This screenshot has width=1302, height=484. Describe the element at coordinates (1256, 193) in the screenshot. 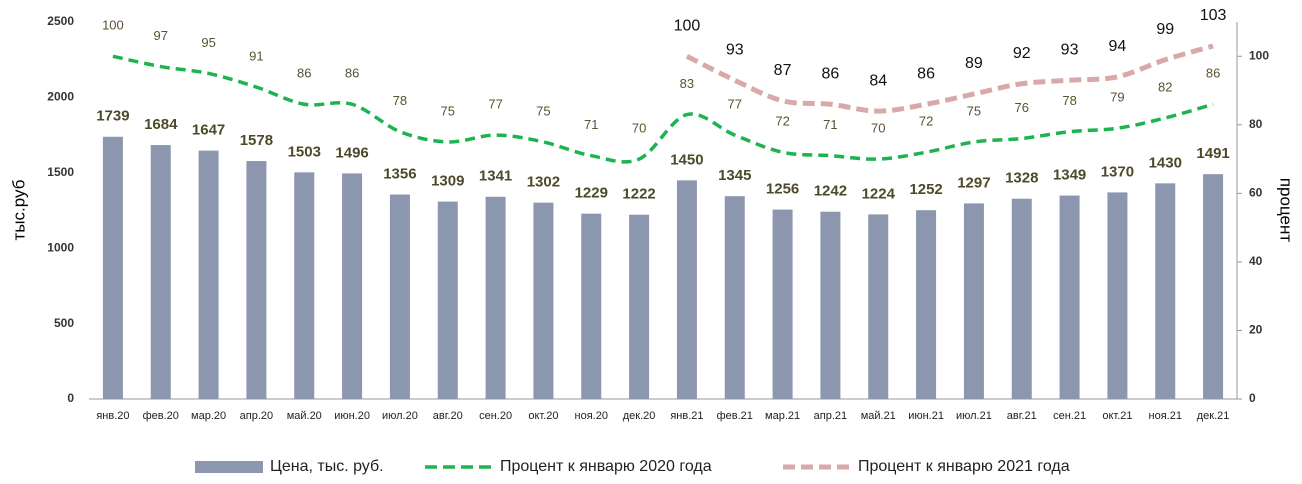

I see `y2-tick-label: 60` at that location.